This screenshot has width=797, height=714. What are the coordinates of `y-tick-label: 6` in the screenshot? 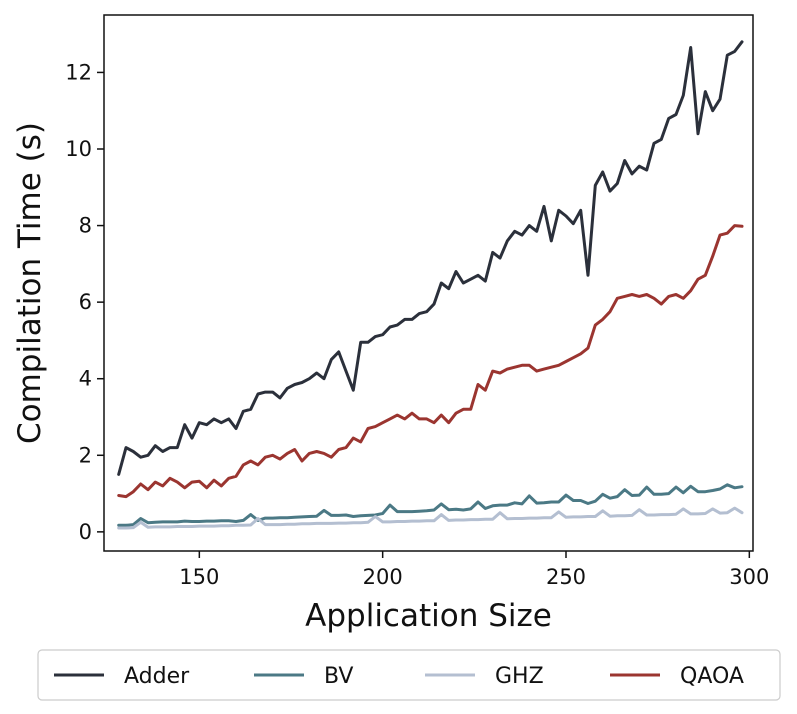 It's located at (85, 302).